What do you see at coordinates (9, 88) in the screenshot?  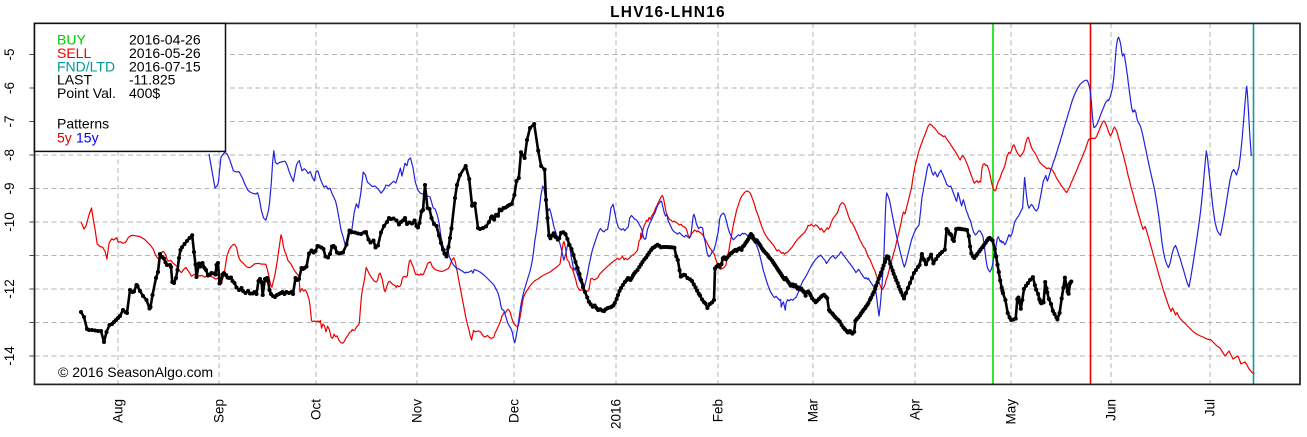 I see `svg-text: -6` at bounding box center [9, 88].